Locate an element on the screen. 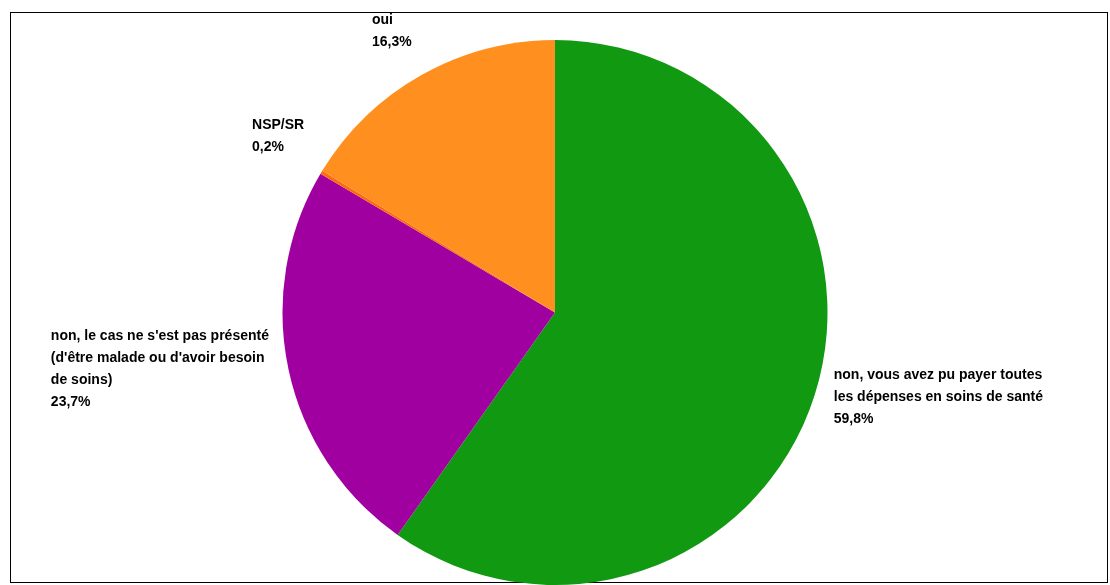  slice-label: oui is located at coordinates (382, 19).